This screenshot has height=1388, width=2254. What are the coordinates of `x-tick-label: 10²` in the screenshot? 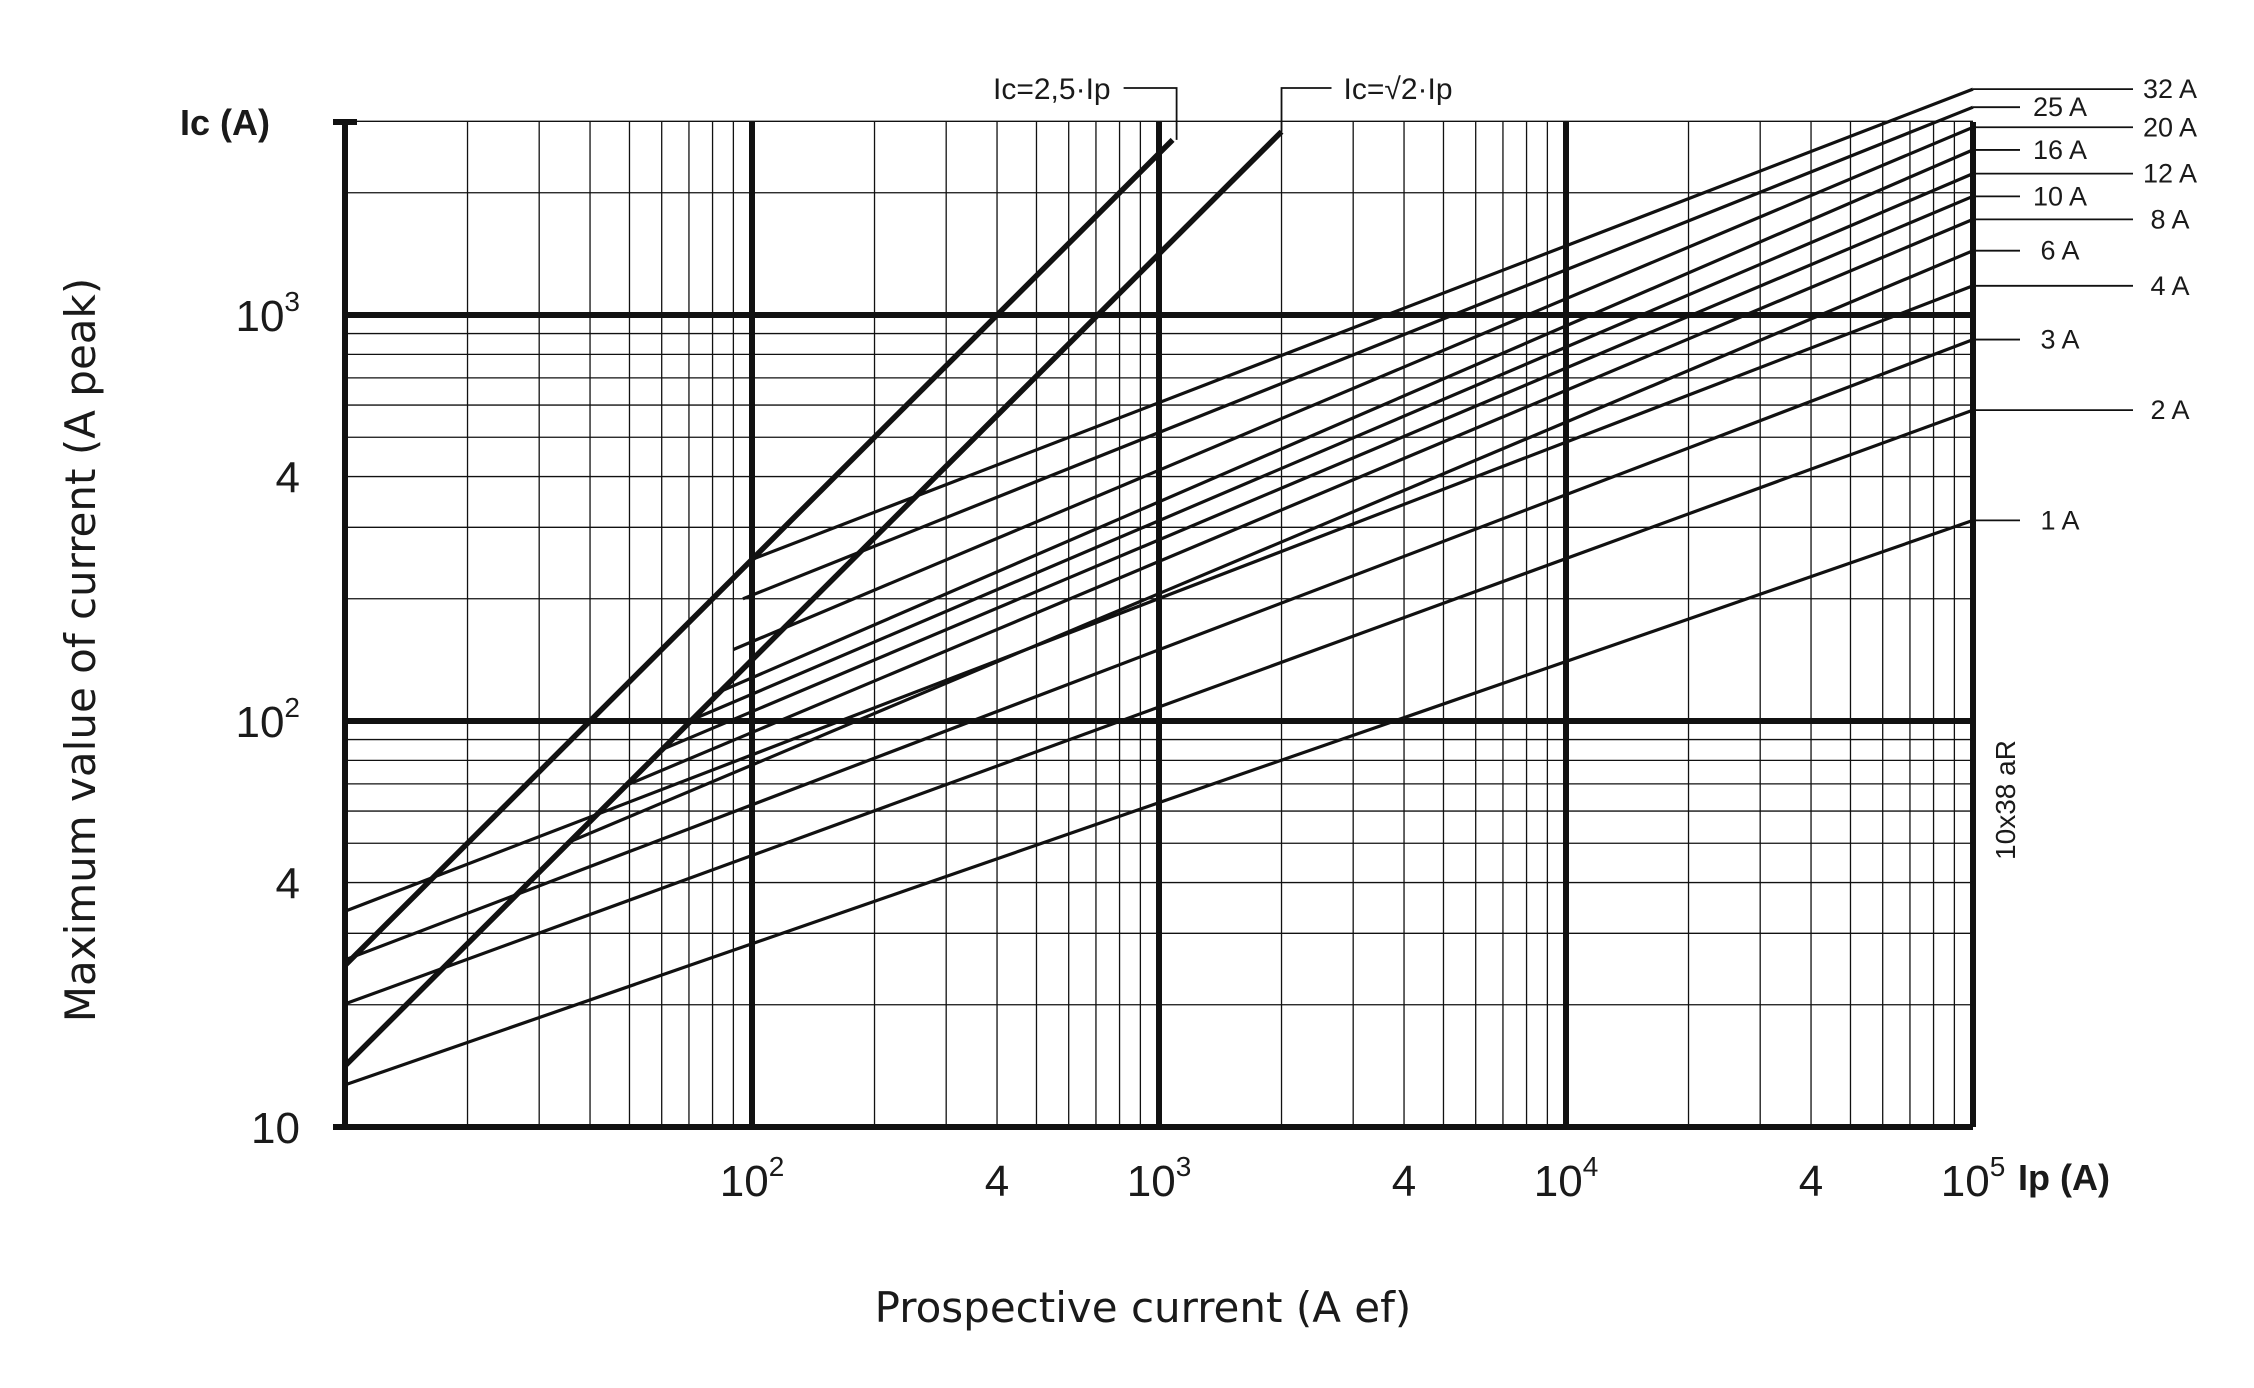 It's located at (752, 1178).